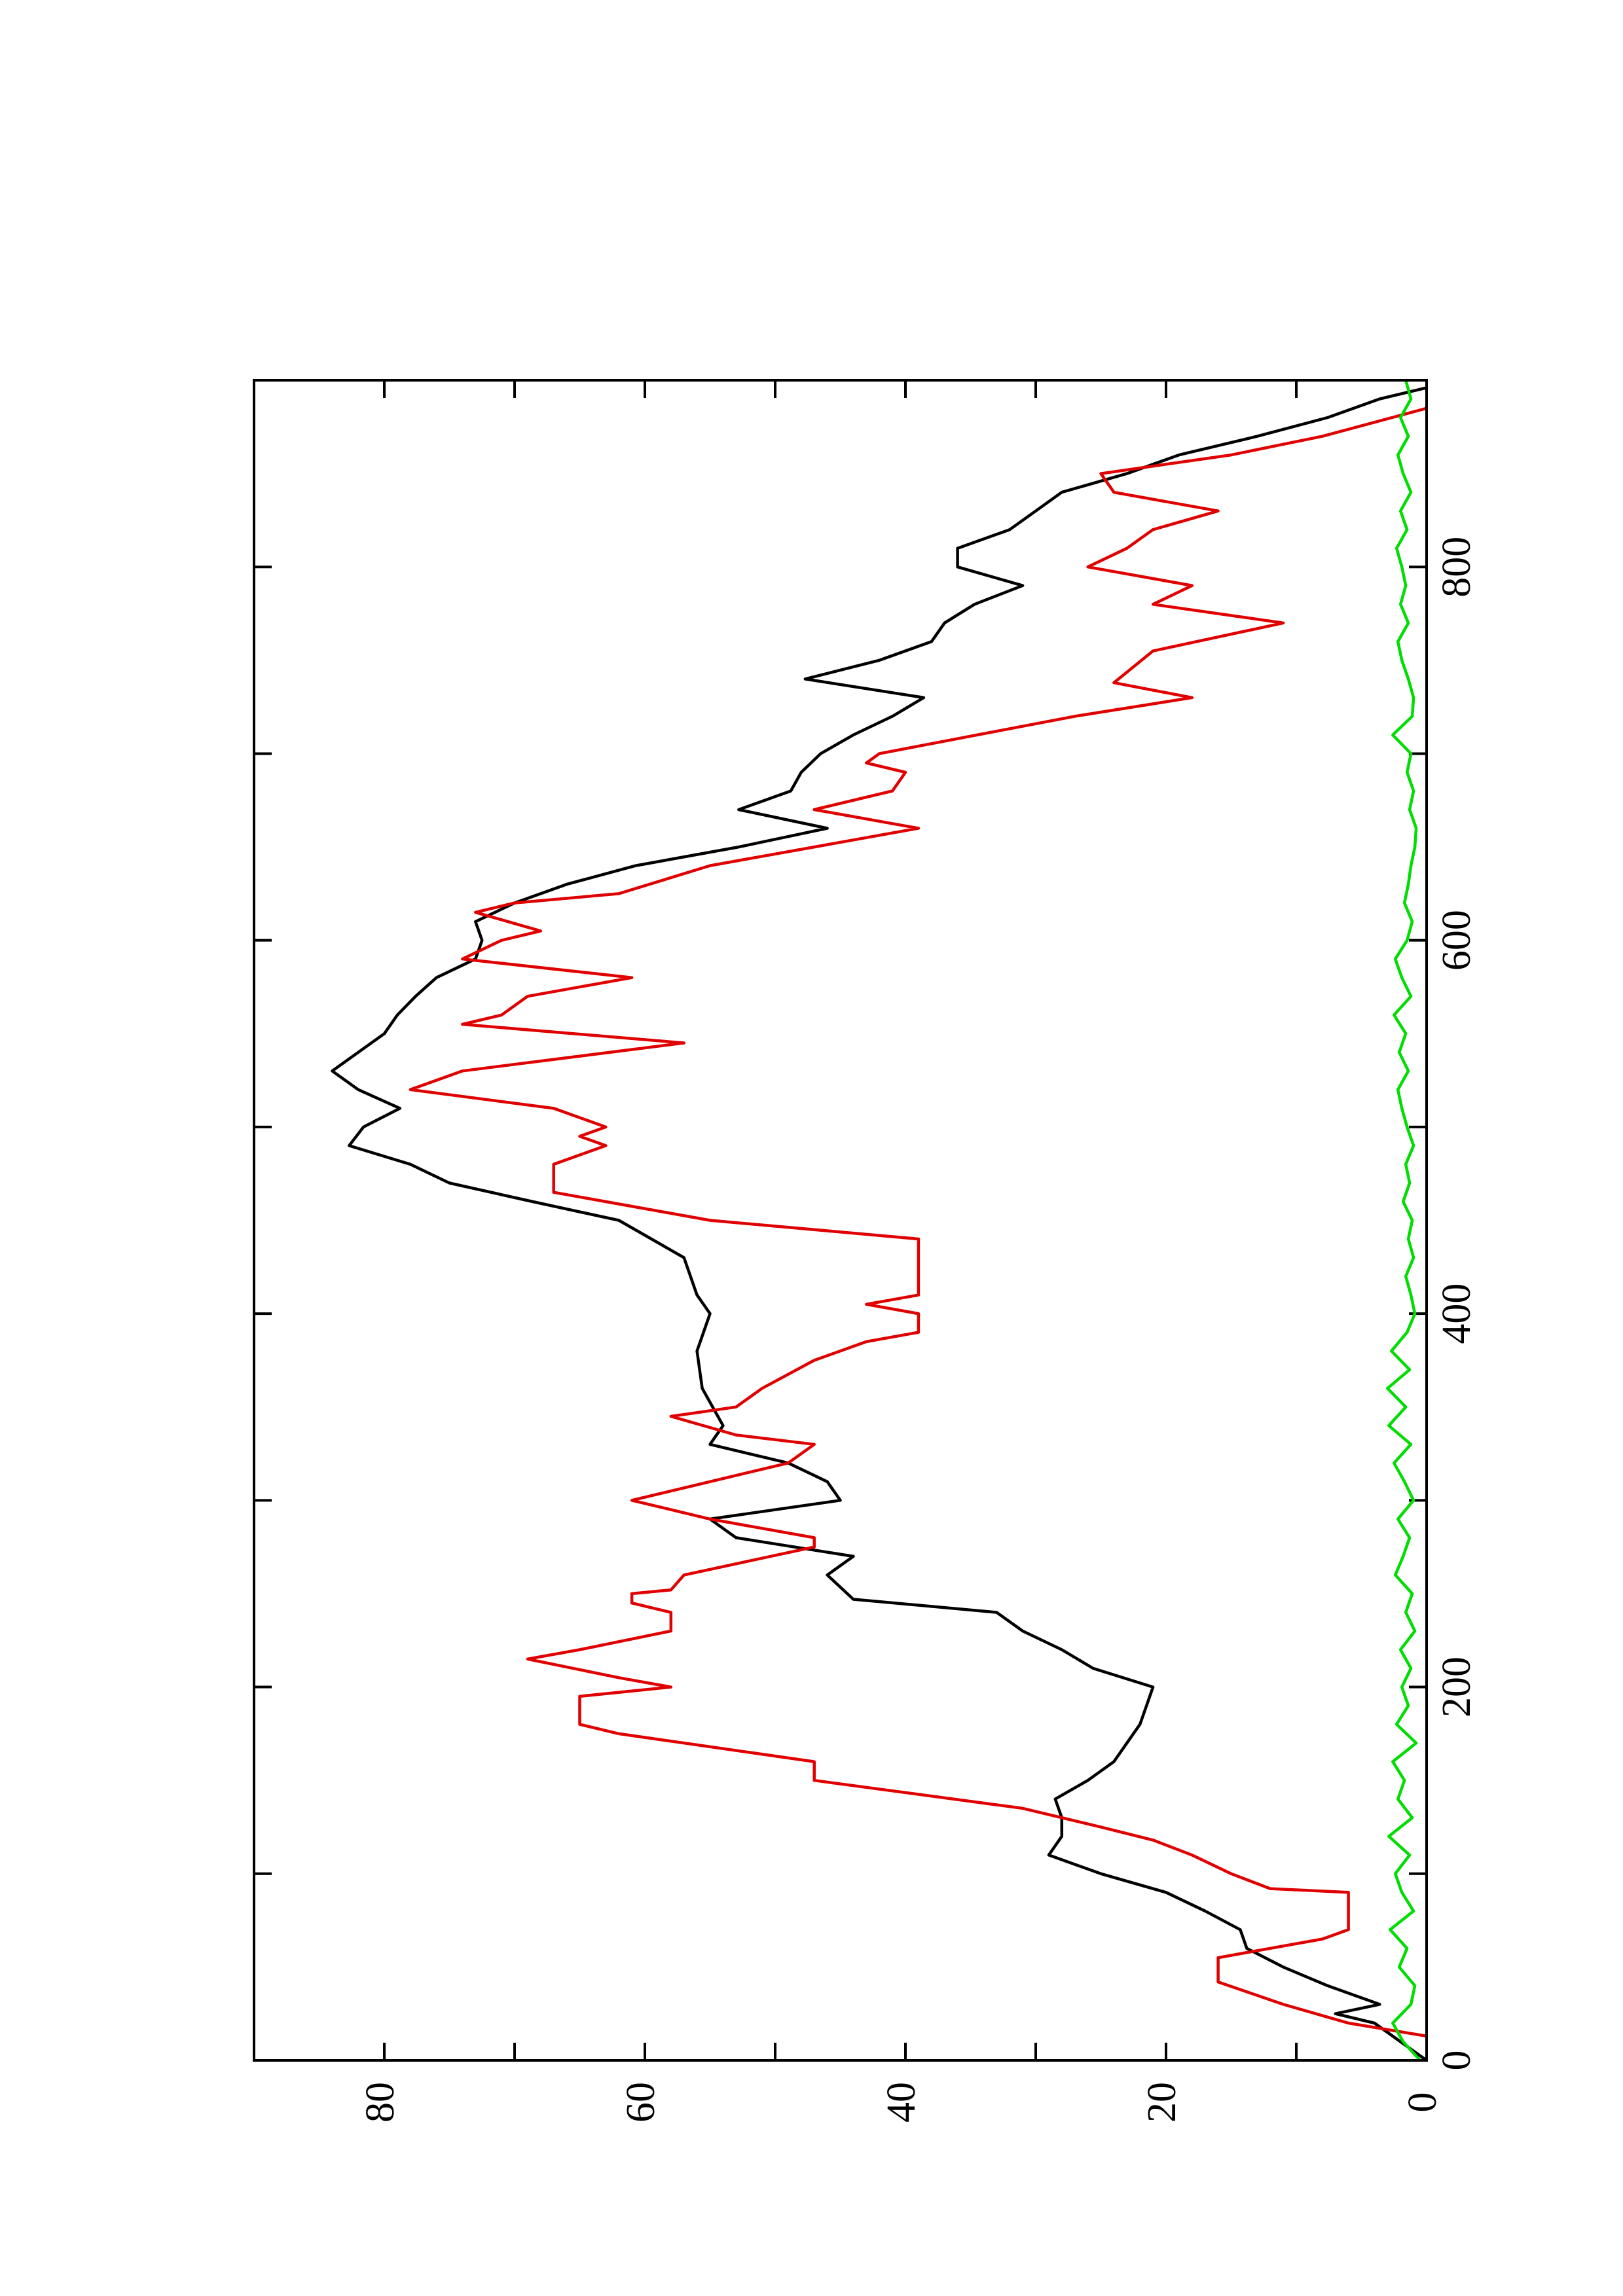 This screenshot has height=2296, width=1623. Describe the element at coordinates (1403, 1221) in the screenshot. I see `line-series` at that location.